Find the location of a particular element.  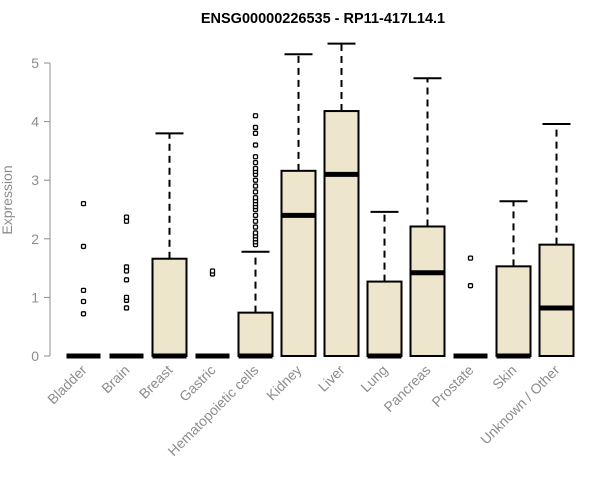

x-tick-label: Lung is located at coordinates (373, 378).